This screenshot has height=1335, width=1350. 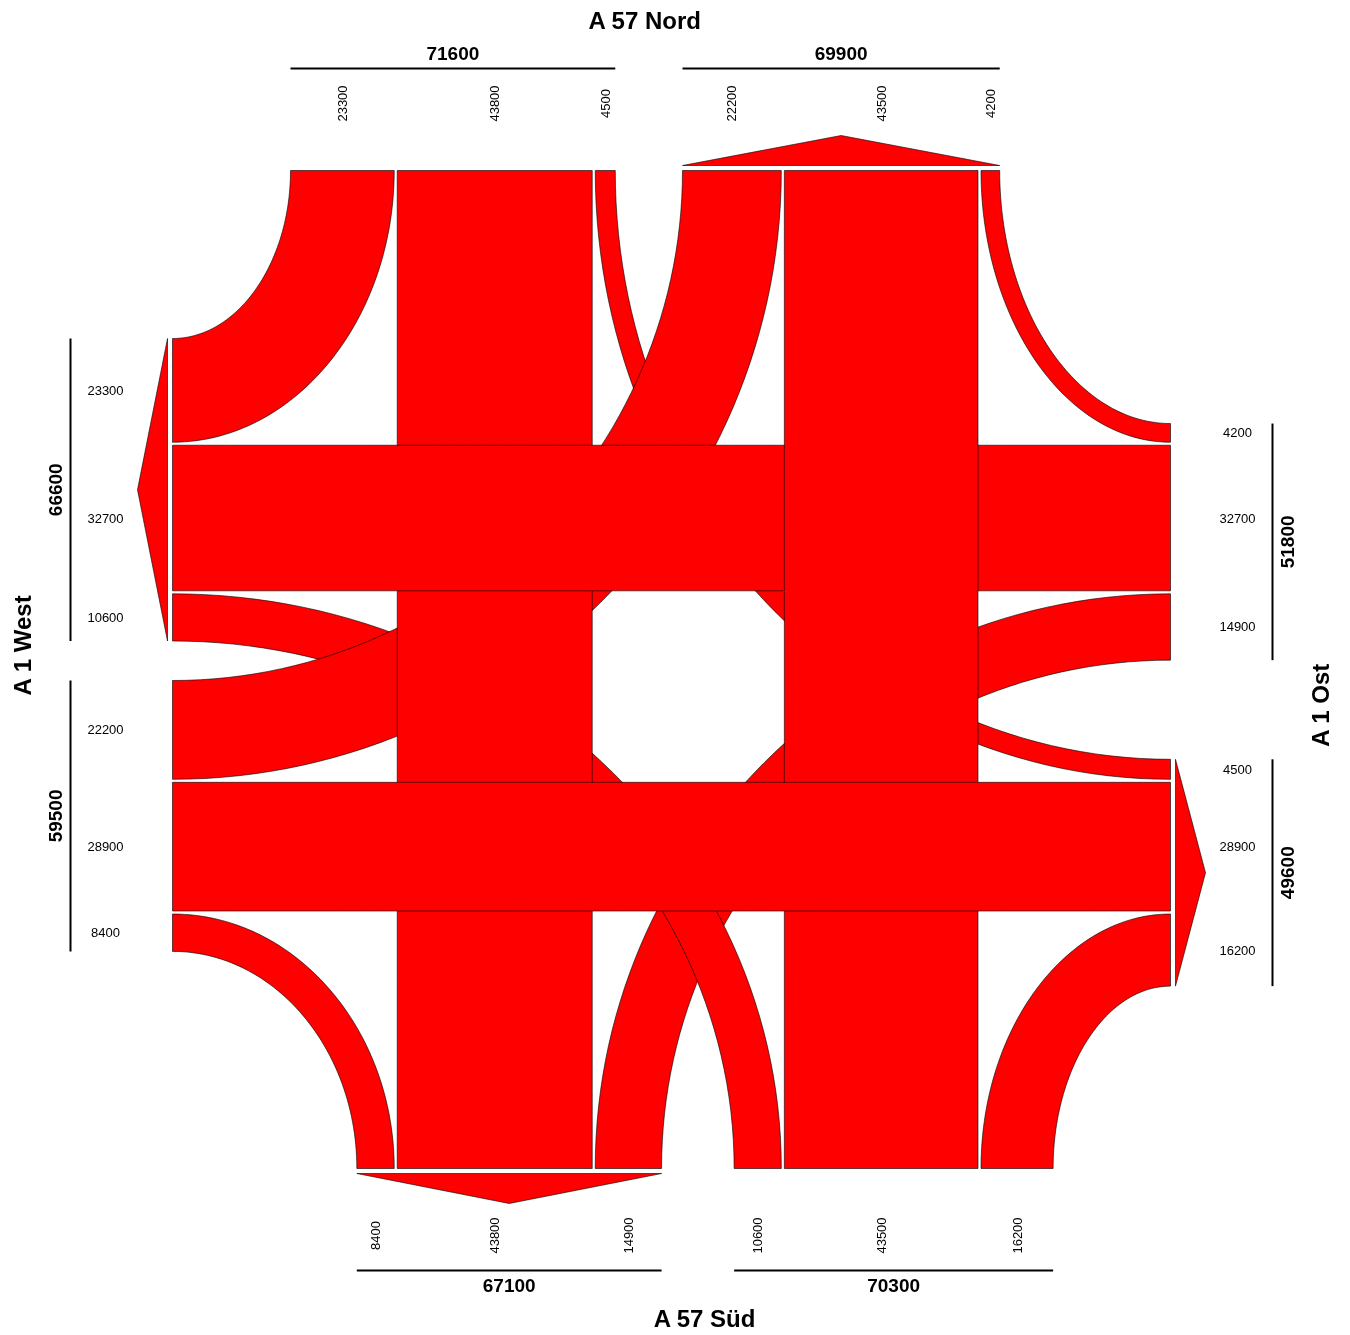 I want to click on text: 49600, so click(x=1287, y=873).